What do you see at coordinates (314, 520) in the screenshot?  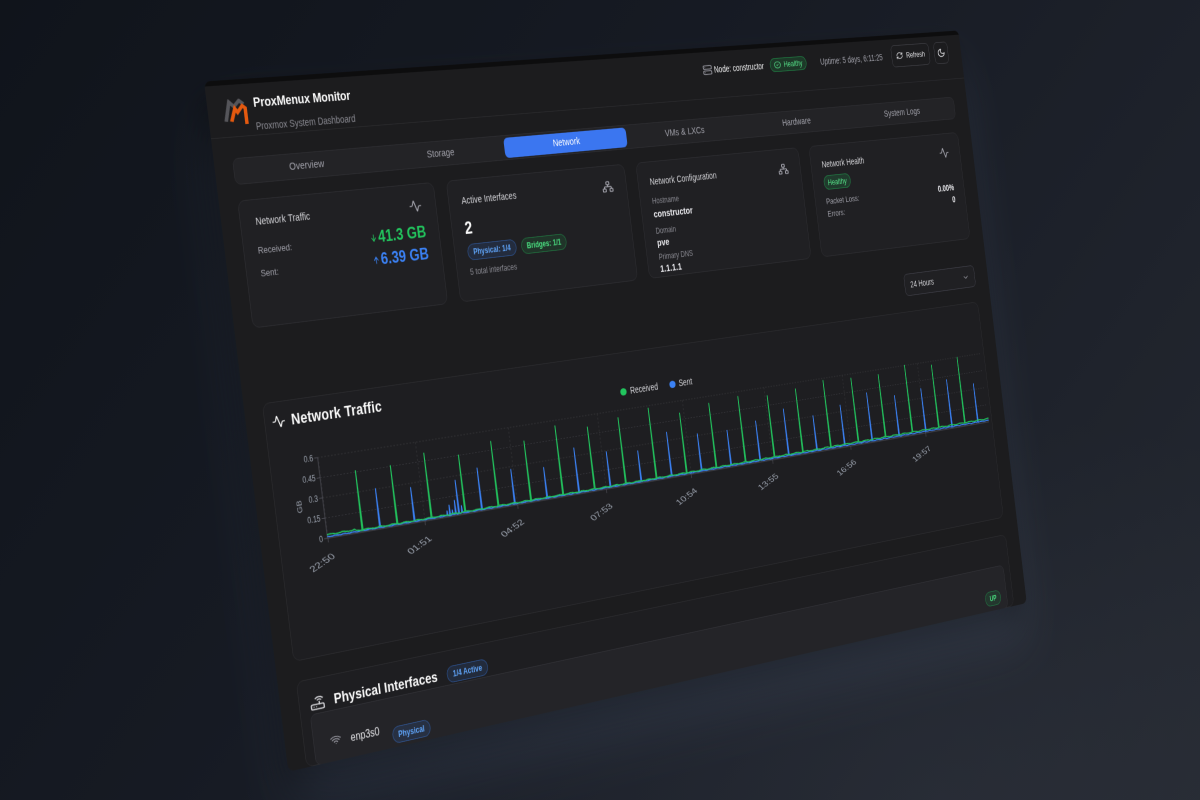 I see `svg-text: 0.15` at bounding box center [314, 520].